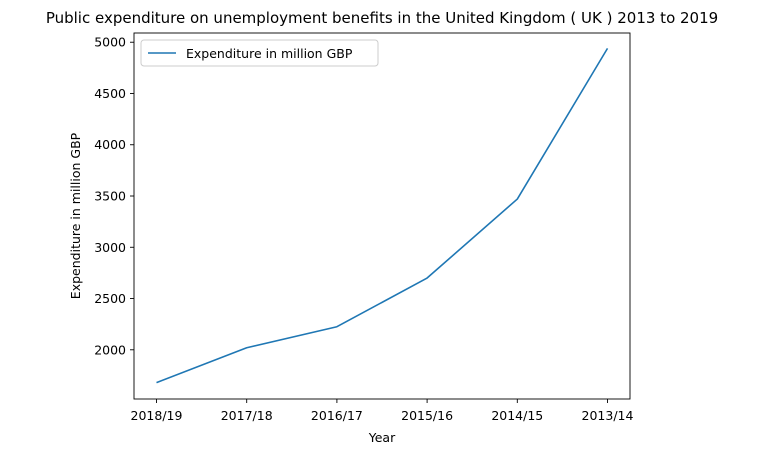 This screenshot has height=455, width=764. Describe the element at coordinates (247, 415) in the screenshot. I see `x-tick-label: 2017/18` at that location.